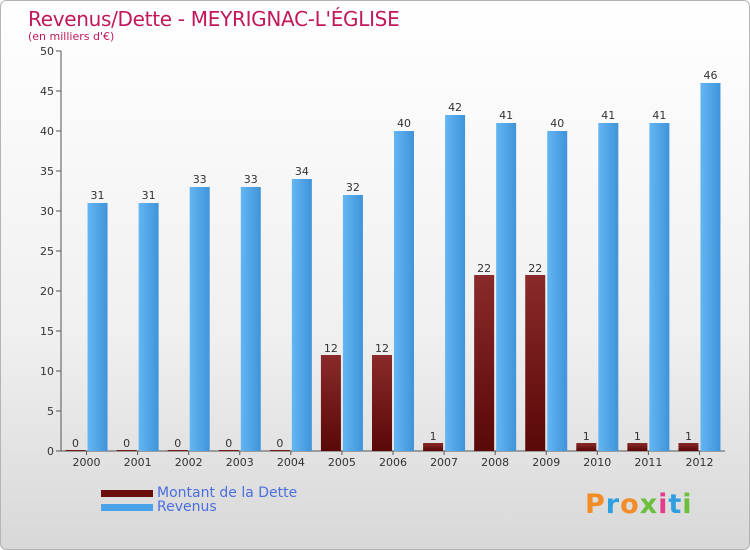 This screenshot has width=750, height=550. What do you see at coordinates (47, 371) in the screenshot?
I see `y-tick-label: 10` at bounding box center [47, 371].